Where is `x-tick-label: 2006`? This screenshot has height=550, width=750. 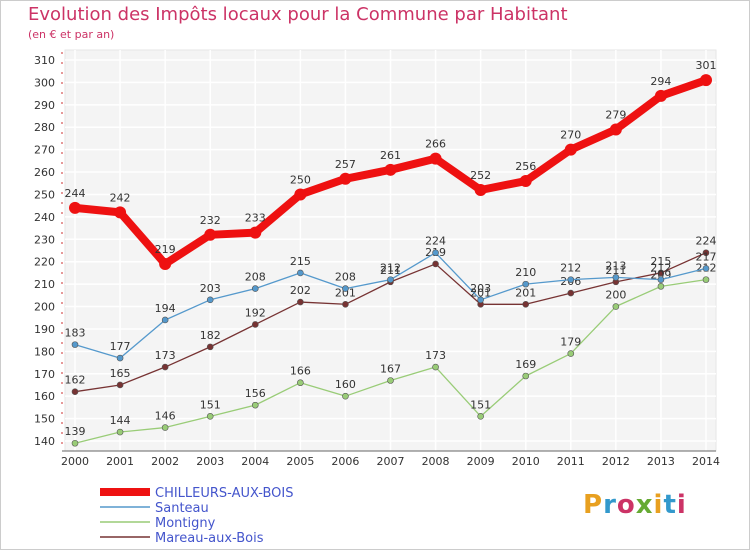
x-tick-label: 2006 is located at coordinates (345, 461).